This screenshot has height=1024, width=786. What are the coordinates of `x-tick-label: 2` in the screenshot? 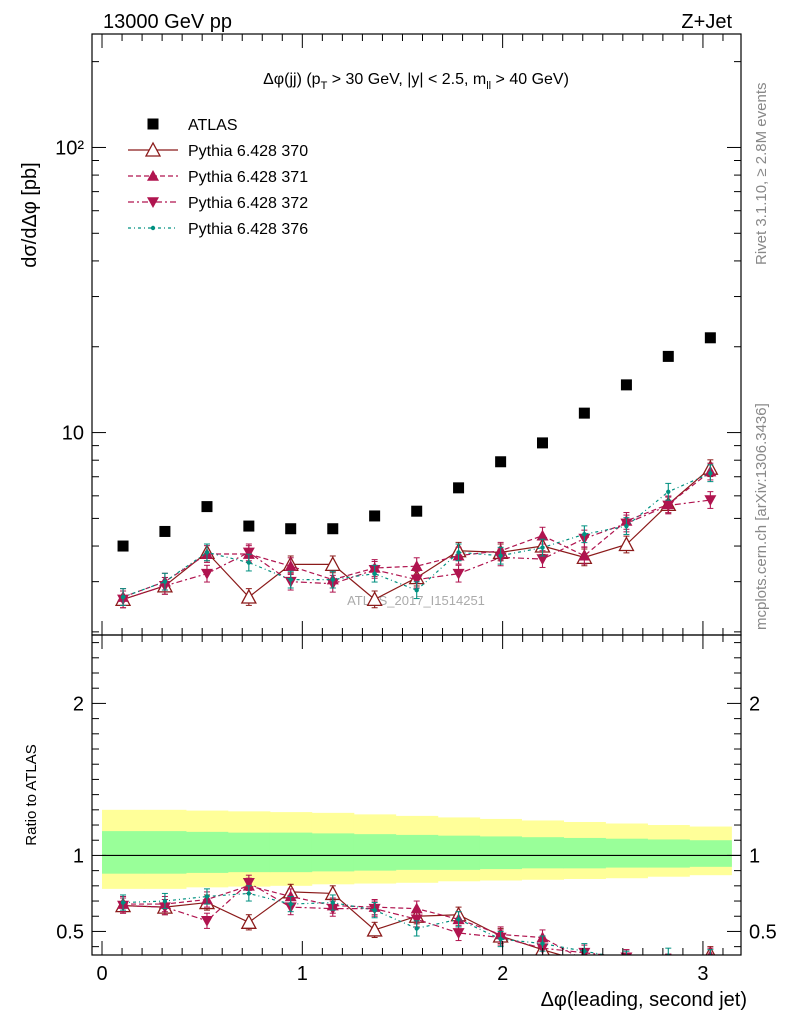 It's located at (502, 974).